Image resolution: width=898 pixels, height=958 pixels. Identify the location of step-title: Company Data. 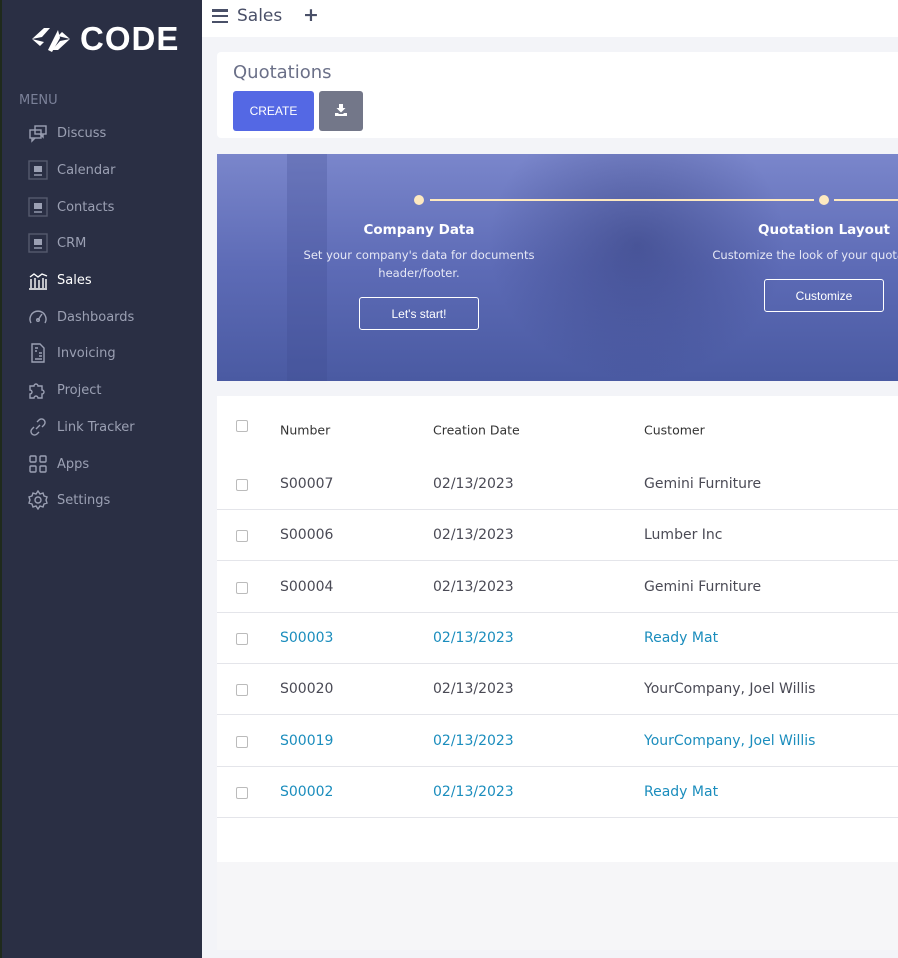
(419, 230).